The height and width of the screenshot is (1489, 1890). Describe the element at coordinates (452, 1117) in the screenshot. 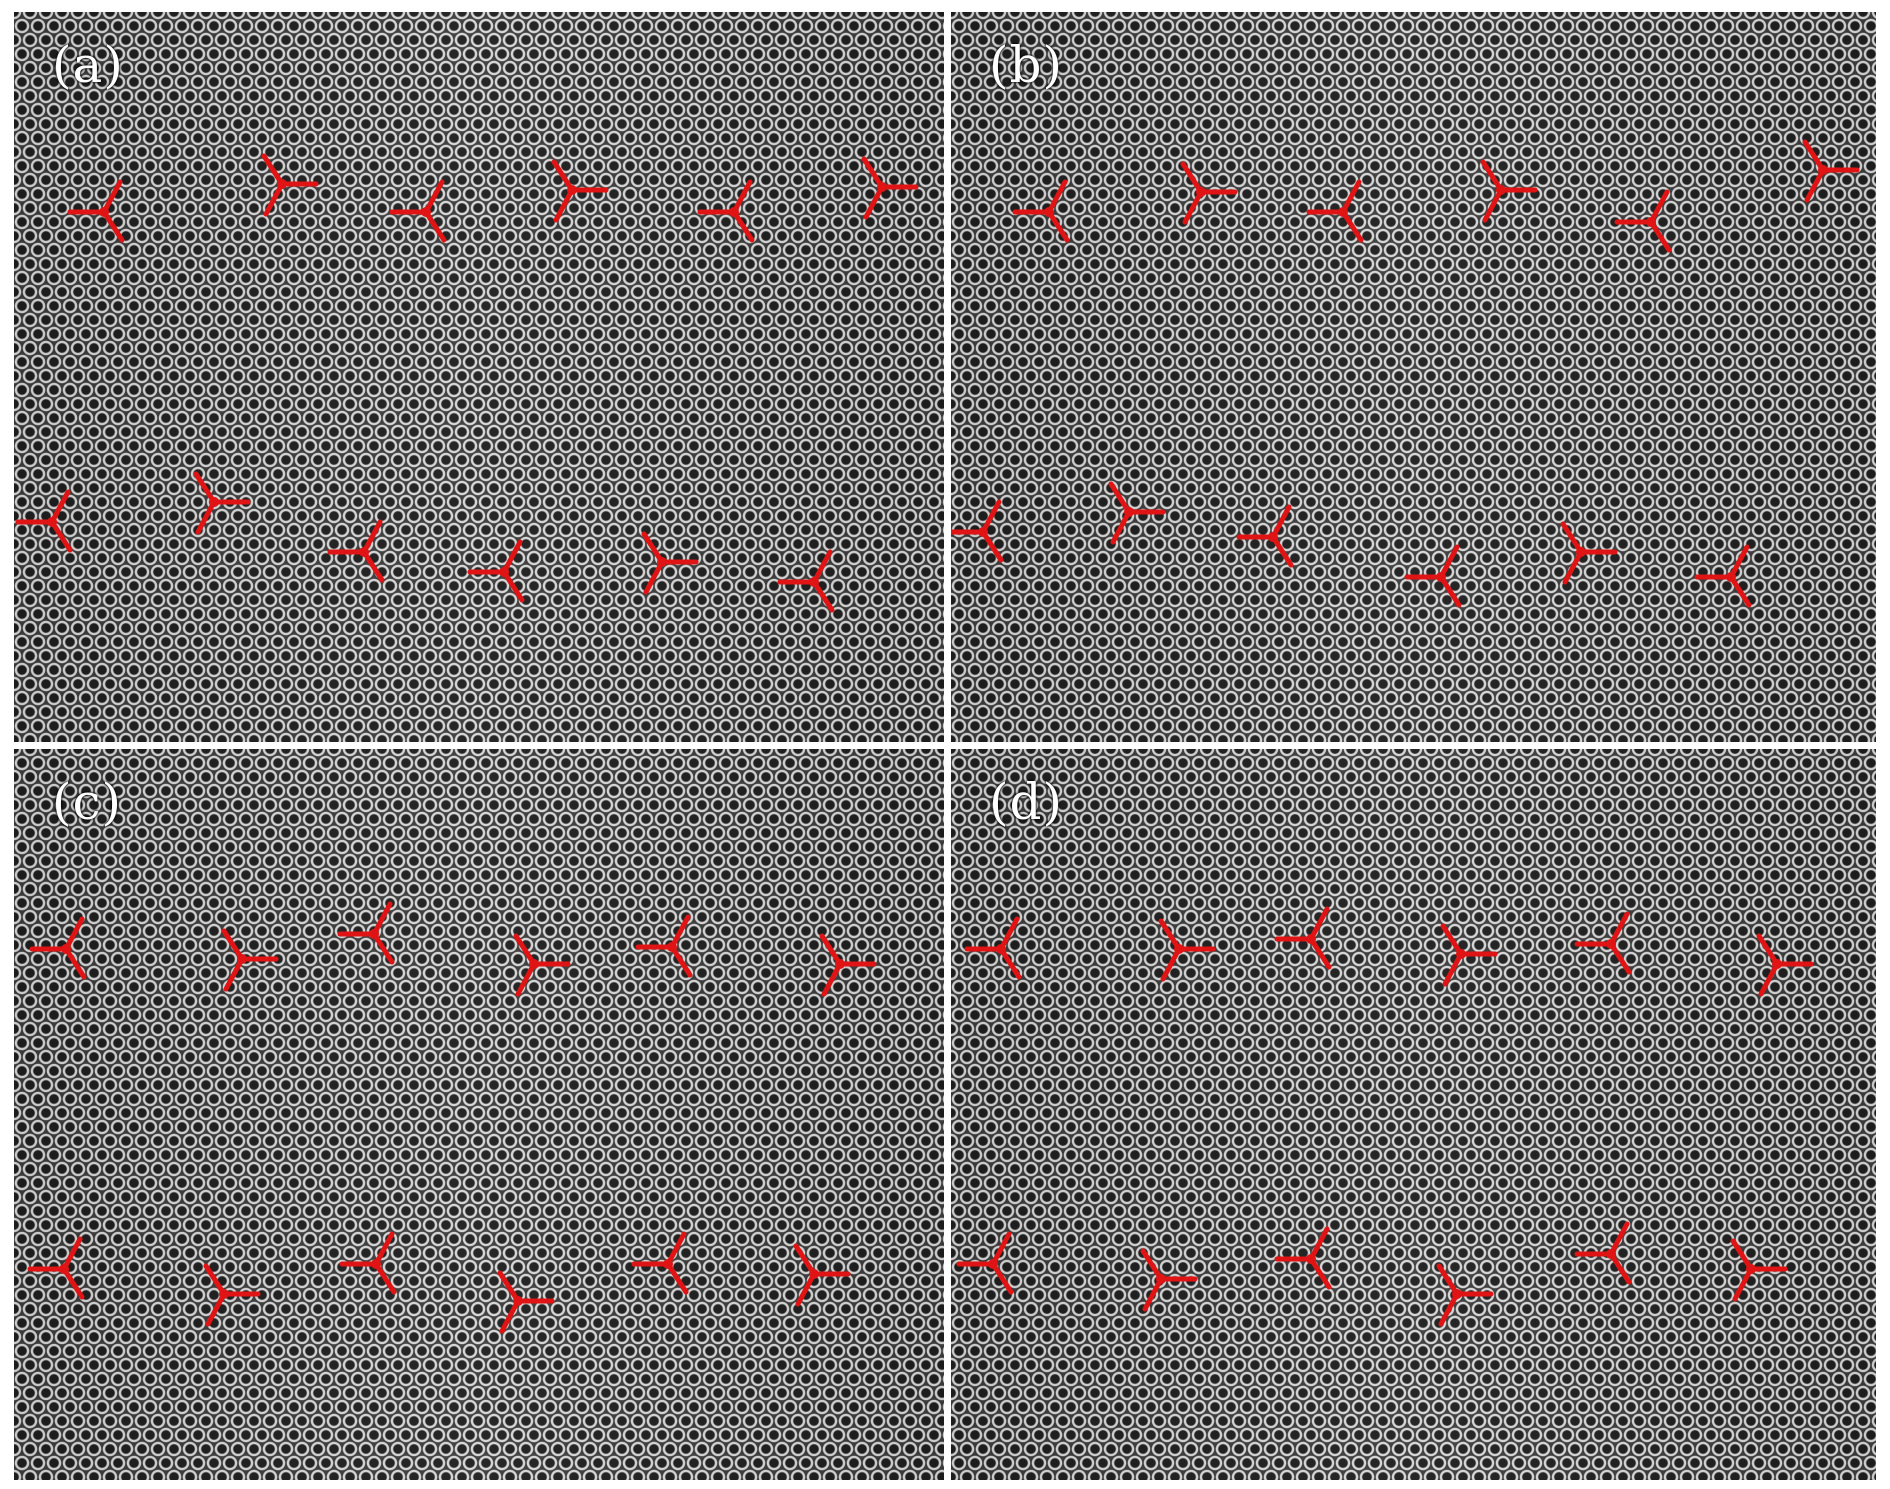

I see `panel-c-markers` at that location.